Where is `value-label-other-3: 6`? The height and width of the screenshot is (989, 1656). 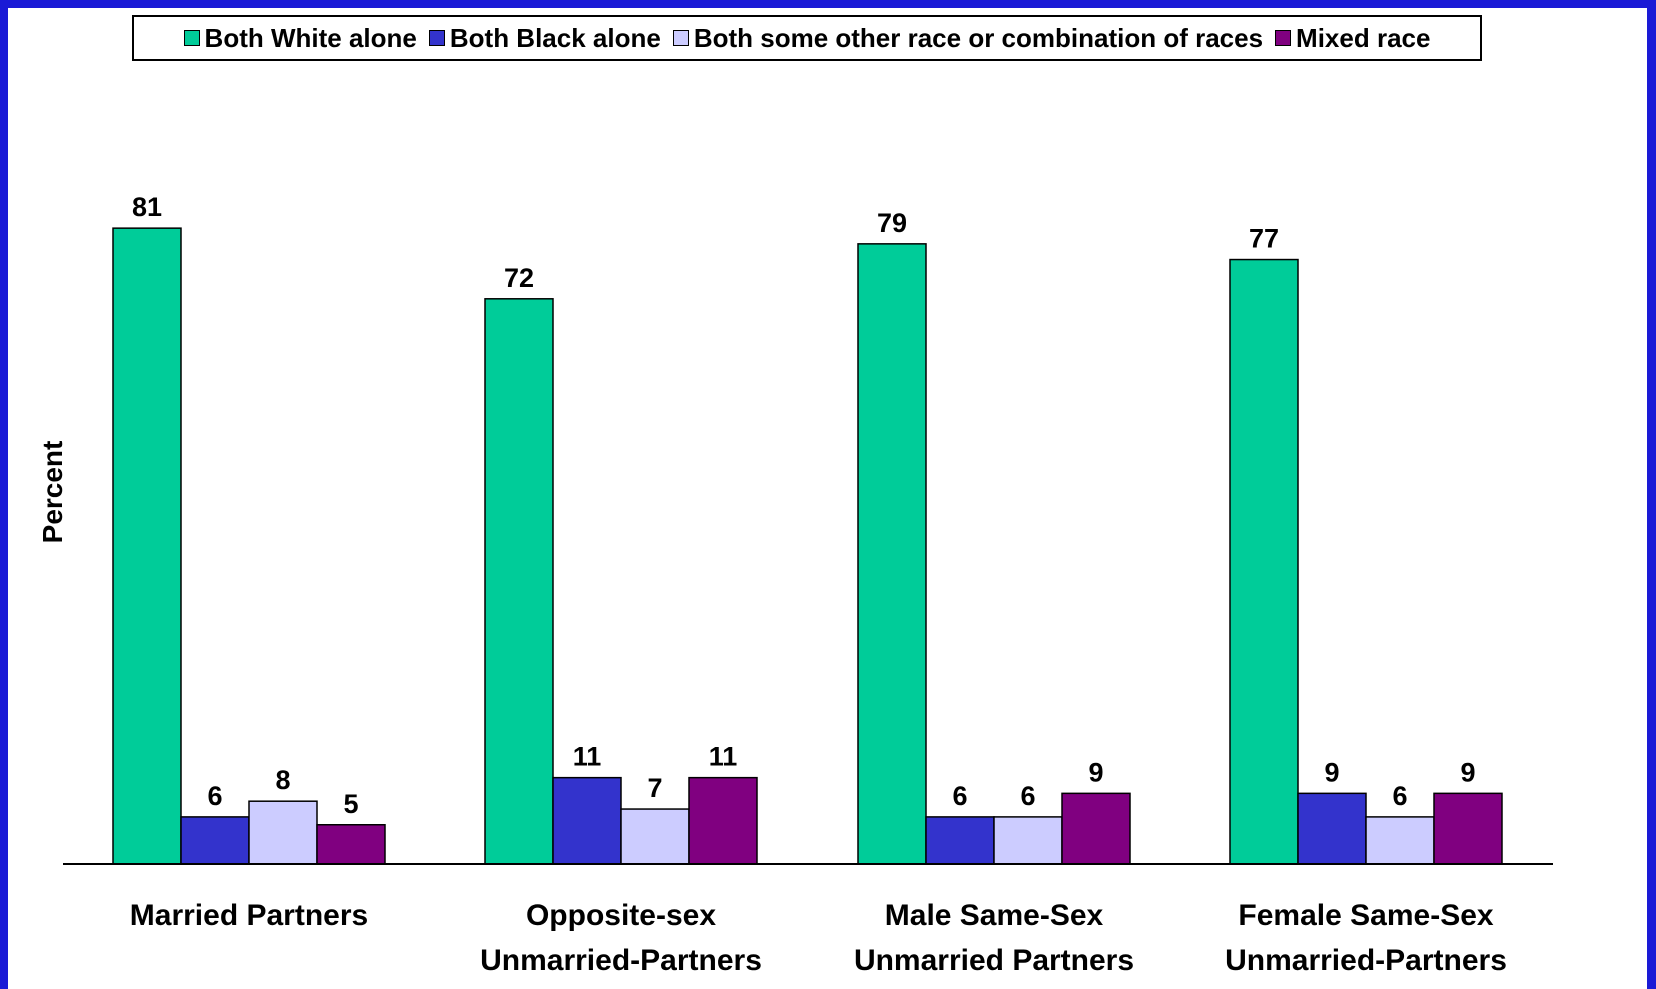
value-label-other-3: 6 is located at coordinates (1027, 796).